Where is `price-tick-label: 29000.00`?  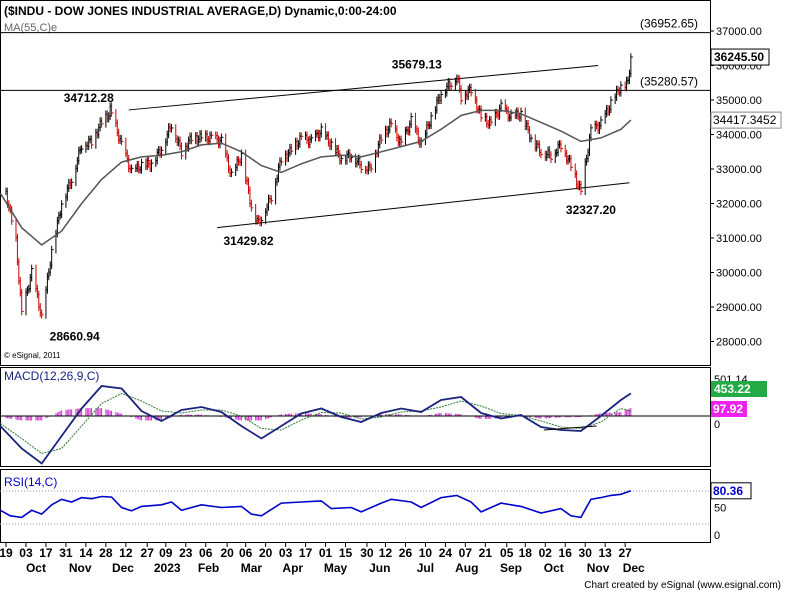 price-tick-label: 29000.00 is located at coordinates (739, 308).